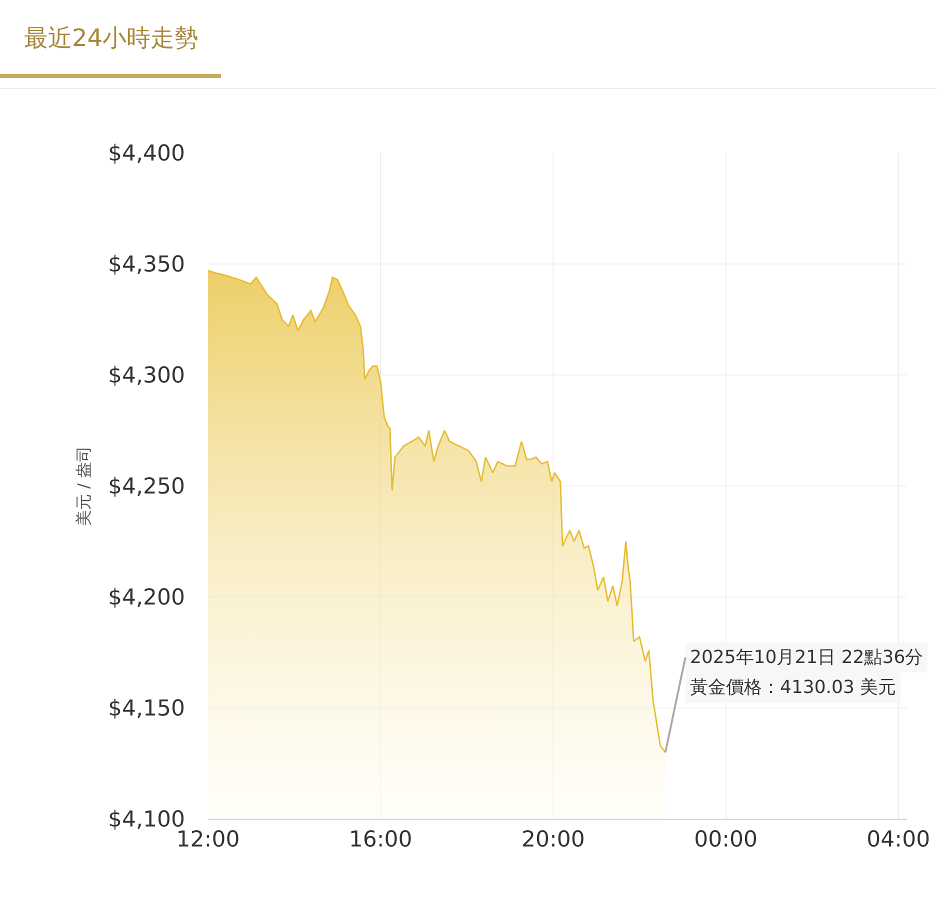  What do you see at coordinates (726, 839) in the screenshot?
I see `x-tick-label: 00:00` at bounding box center [726, 839].